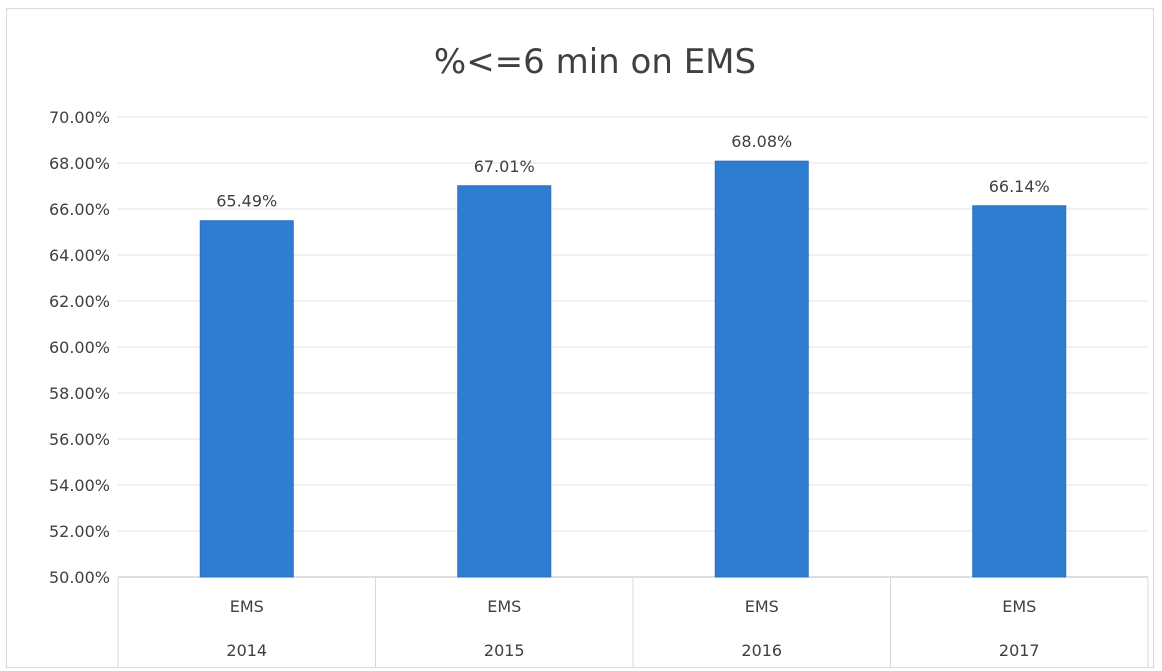 Image resolution: width=1162 pixels, height=671 pixels. Describe the element at coordinates (761, 650) in the screenshot. I see `x-category-year-label: 2016` at that location.